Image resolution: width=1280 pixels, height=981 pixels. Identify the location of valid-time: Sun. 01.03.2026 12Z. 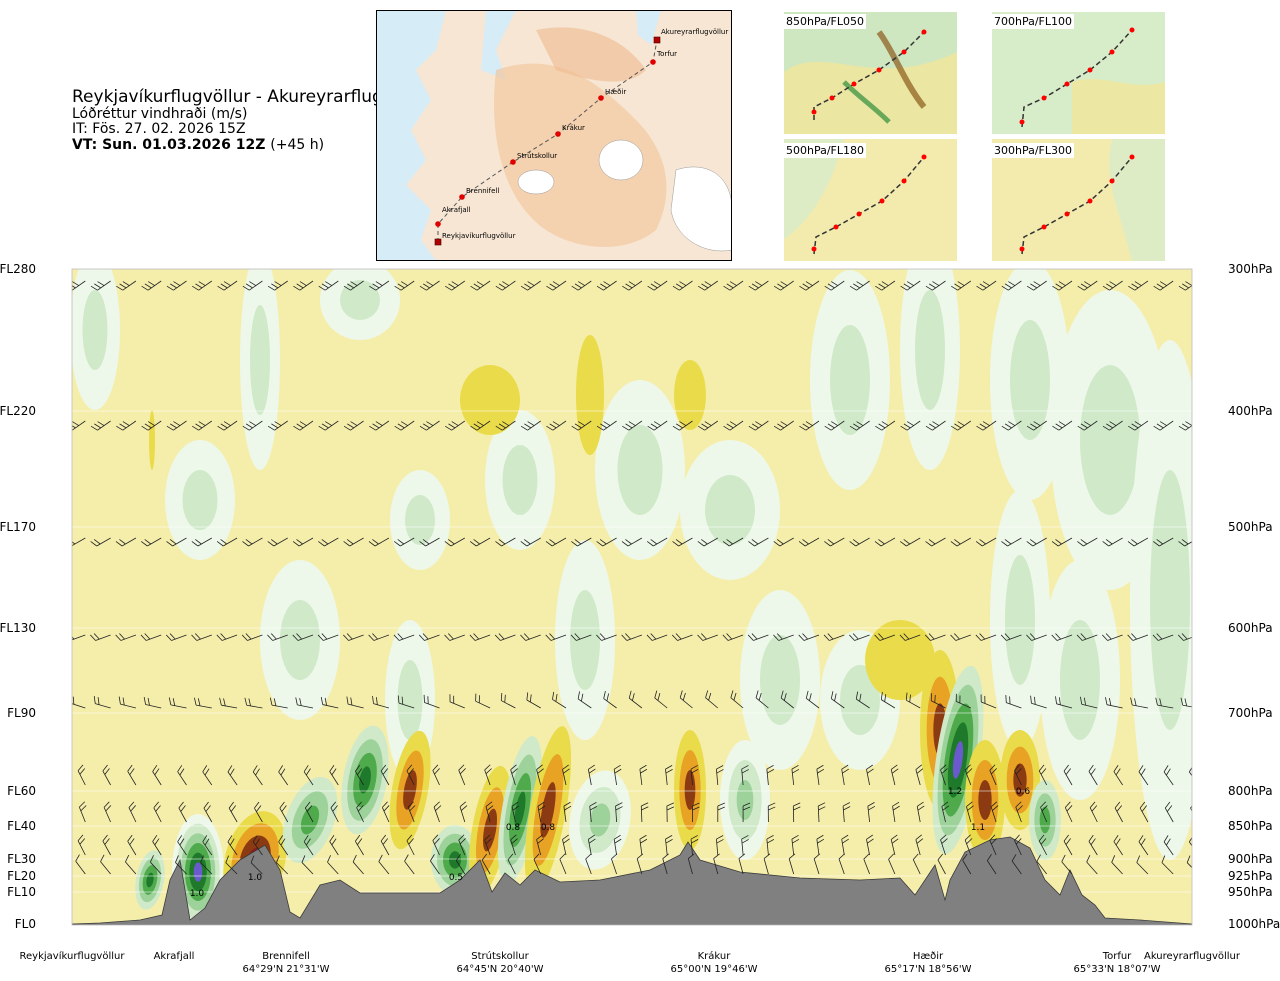
(184, 145).